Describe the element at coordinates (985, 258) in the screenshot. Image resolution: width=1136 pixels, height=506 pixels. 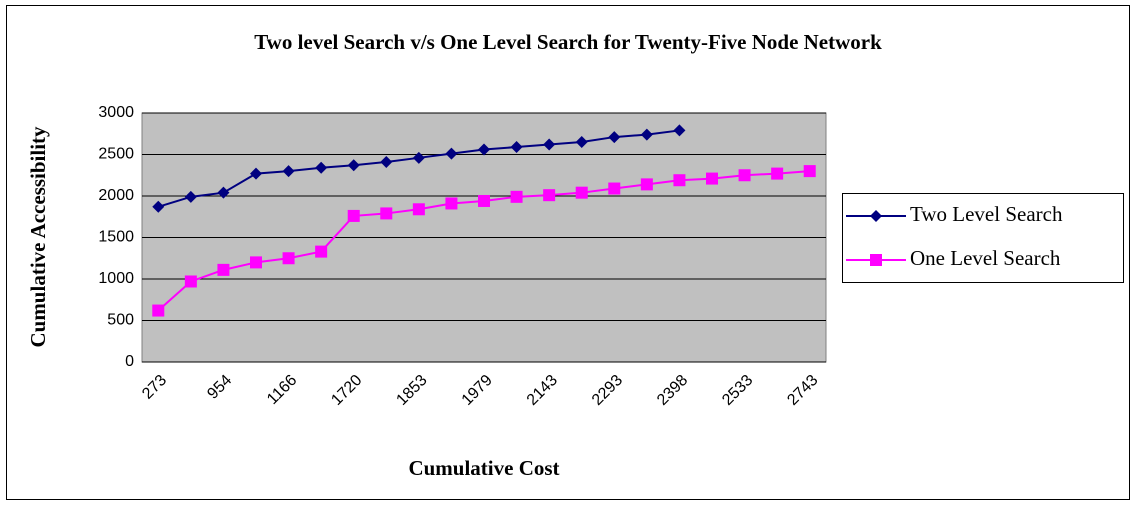
I see `legend-label: One Level Search` at that location.